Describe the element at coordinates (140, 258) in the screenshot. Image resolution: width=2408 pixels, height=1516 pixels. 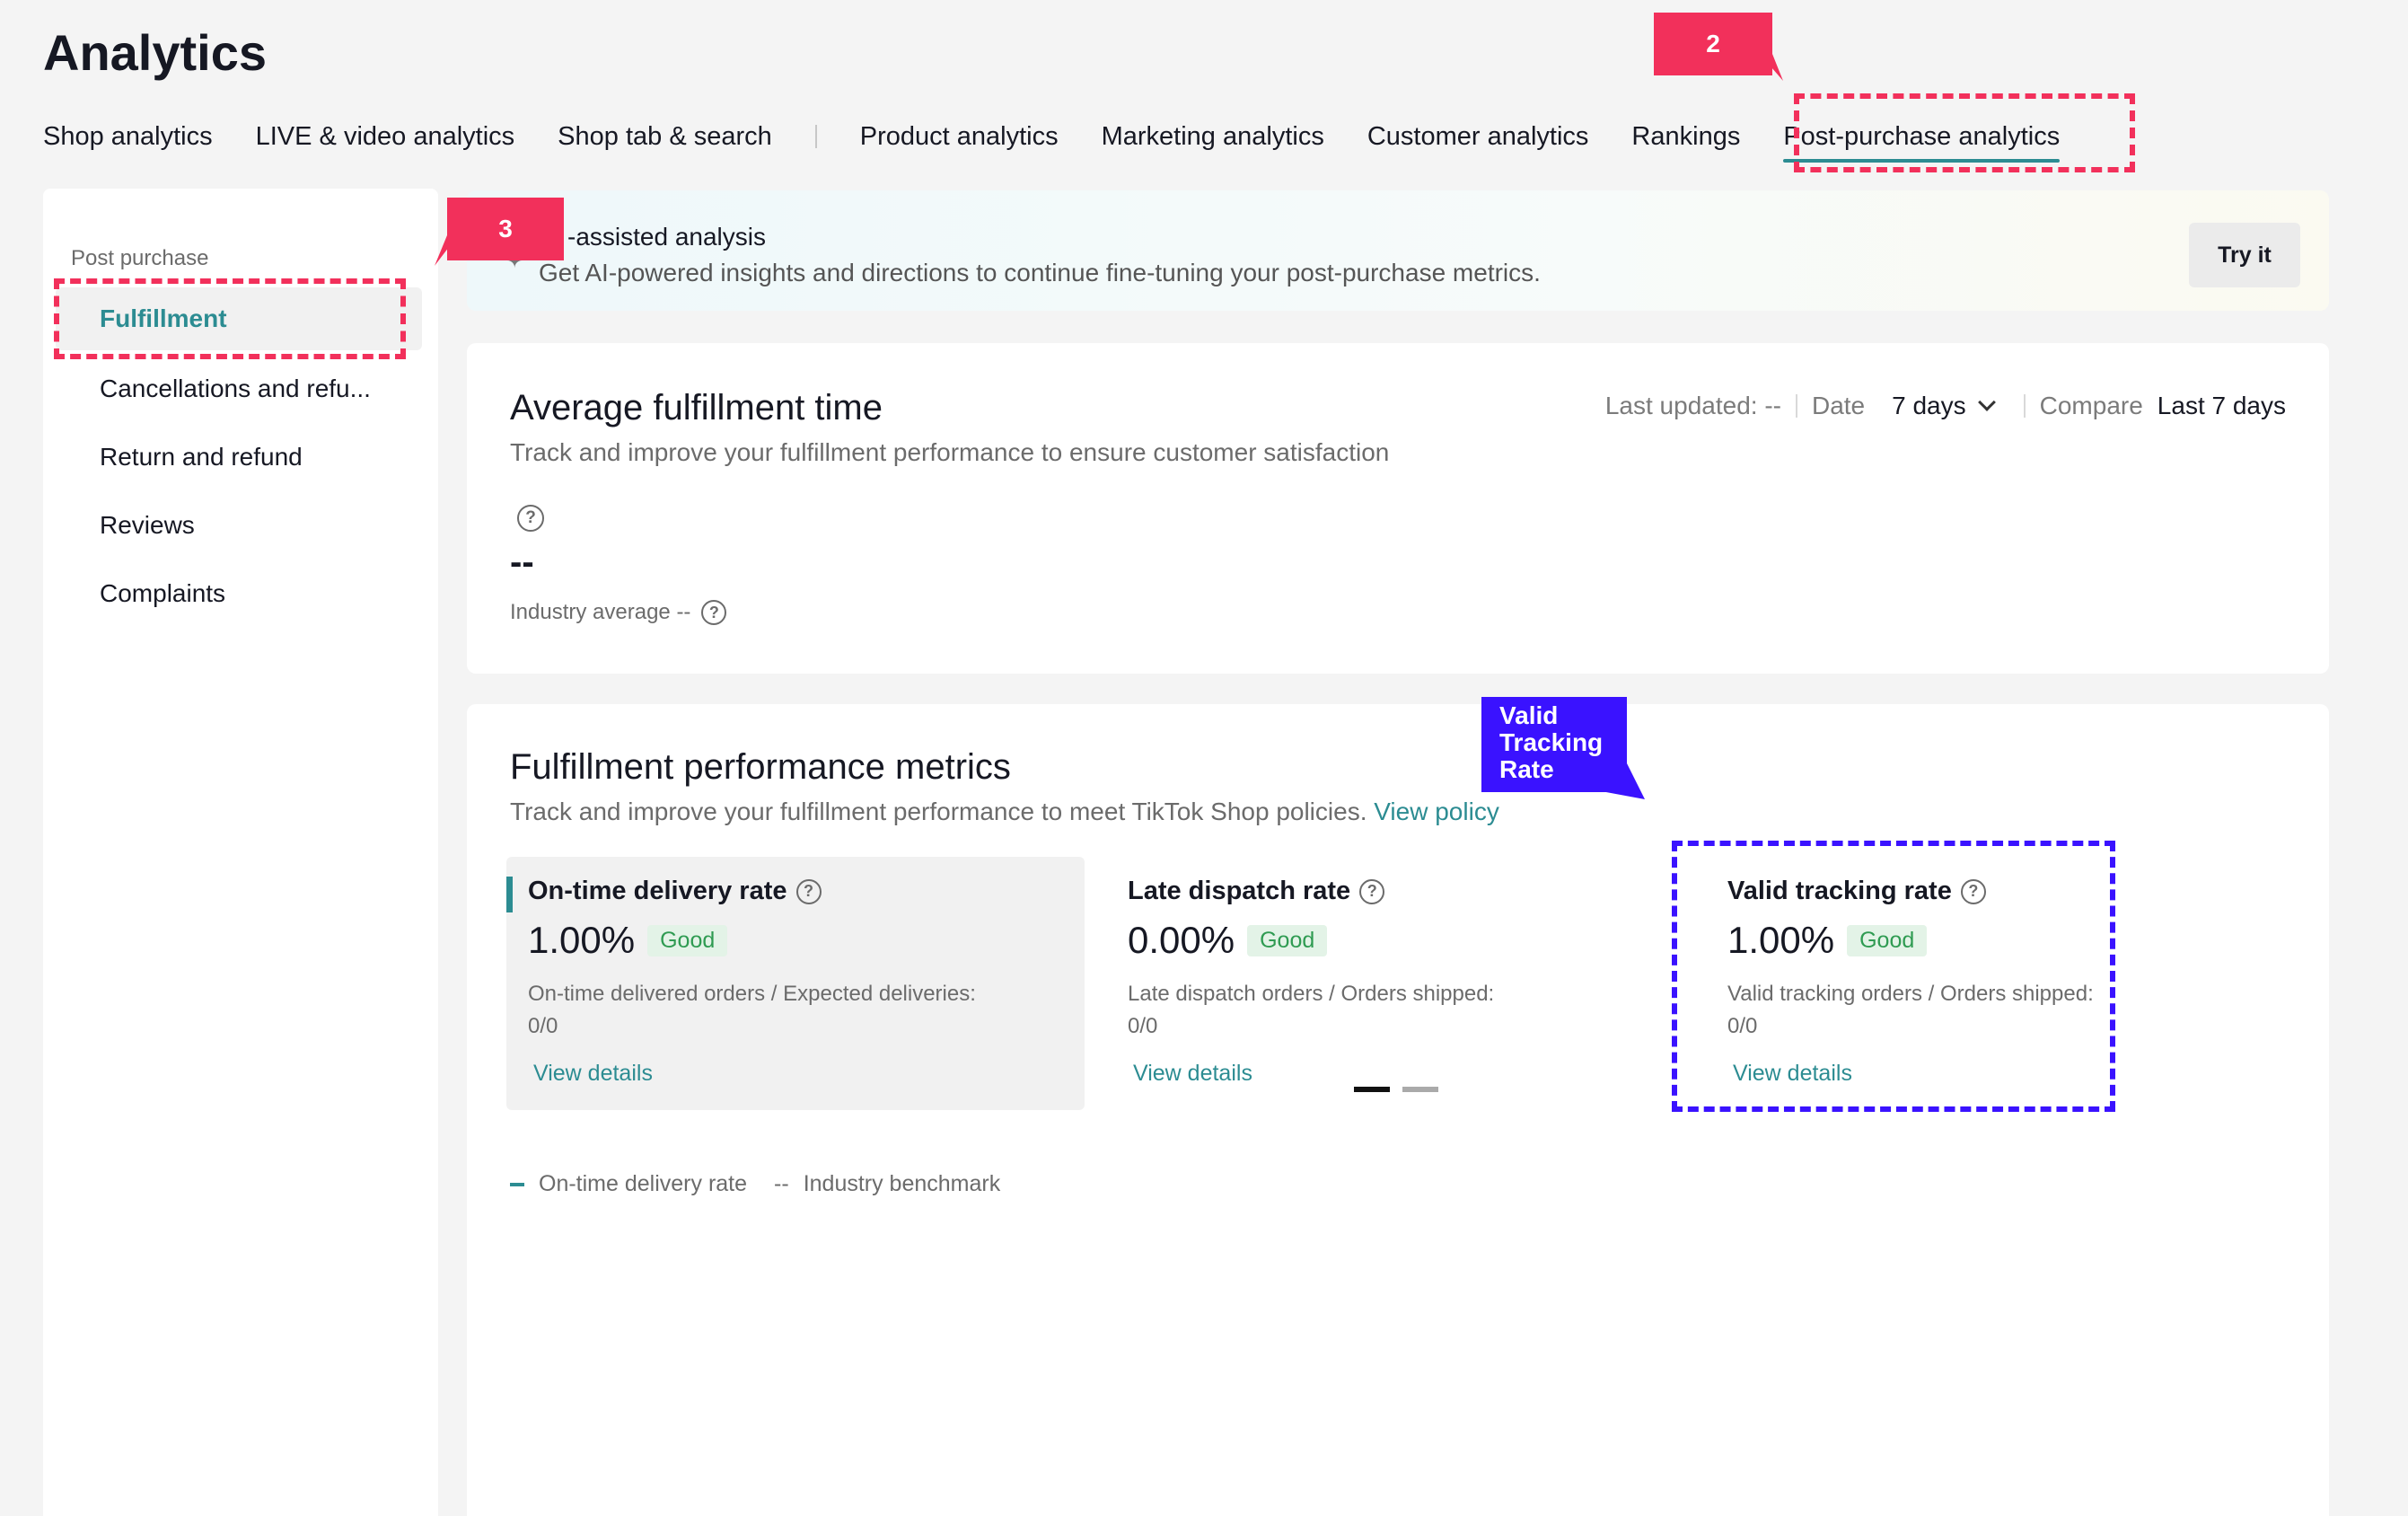
I see `sidebar-heading: Post purchase` at that location.